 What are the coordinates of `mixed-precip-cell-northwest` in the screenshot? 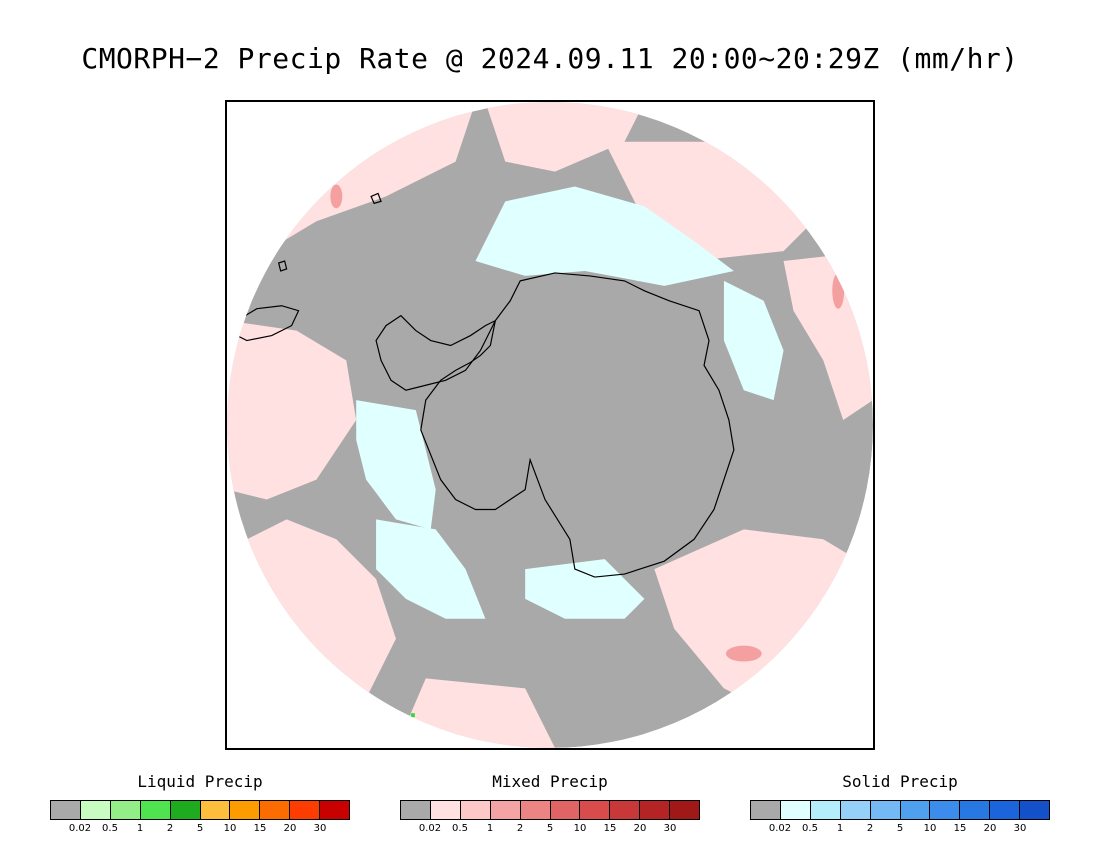 It's located at (336, 196).